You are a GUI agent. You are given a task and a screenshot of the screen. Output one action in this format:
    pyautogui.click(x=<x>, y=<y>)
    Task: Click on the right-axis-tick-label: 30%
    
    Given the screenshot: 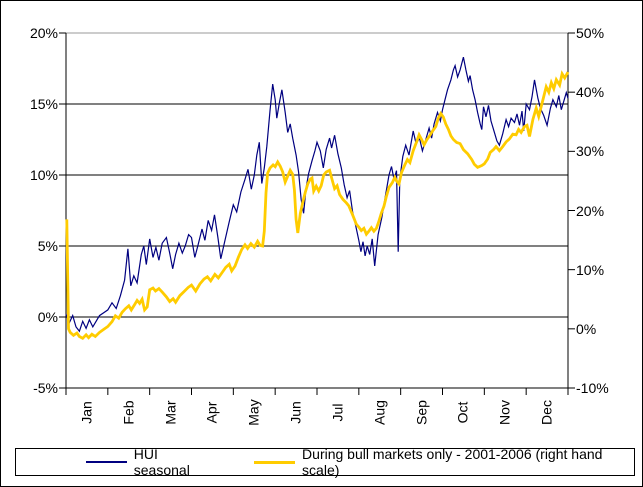 What is the action you would take?
    pyautogui.click(x=590, y=151)
    